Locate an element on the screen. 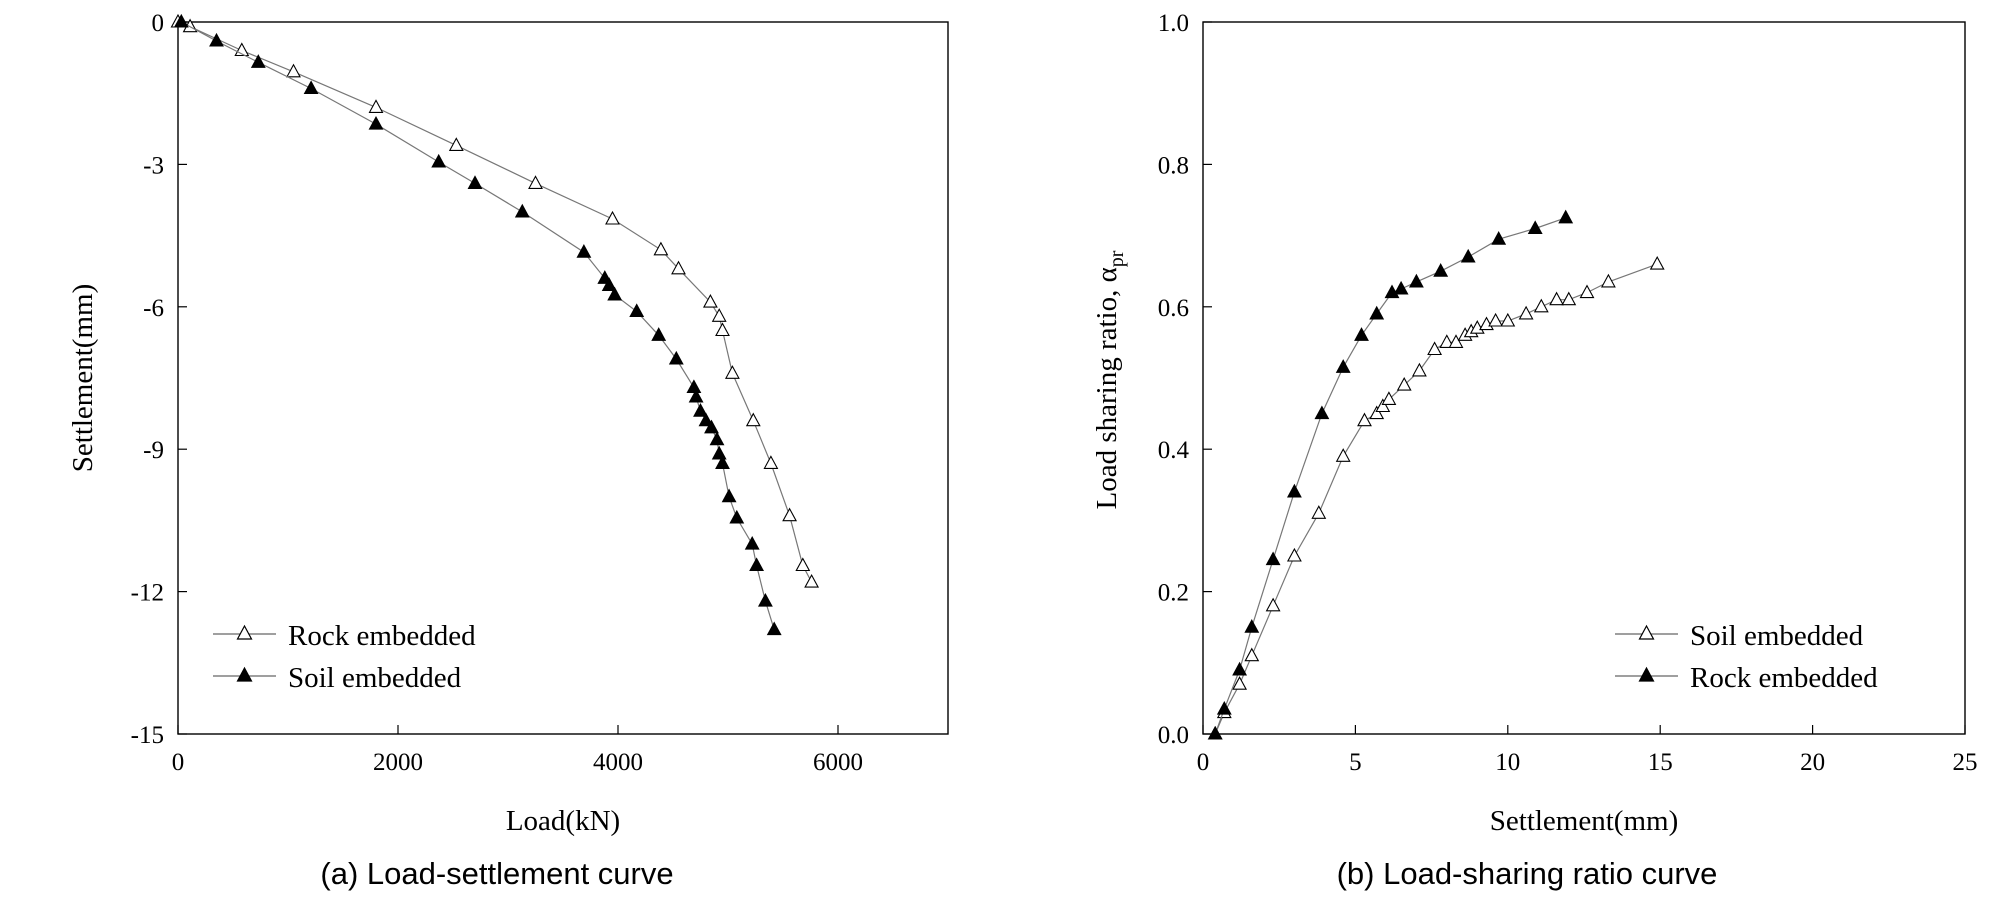 Image resolution: width=2008 pixels, height=898 pixels. x-tick-label: 0 is located at coordinates (1203, 762).